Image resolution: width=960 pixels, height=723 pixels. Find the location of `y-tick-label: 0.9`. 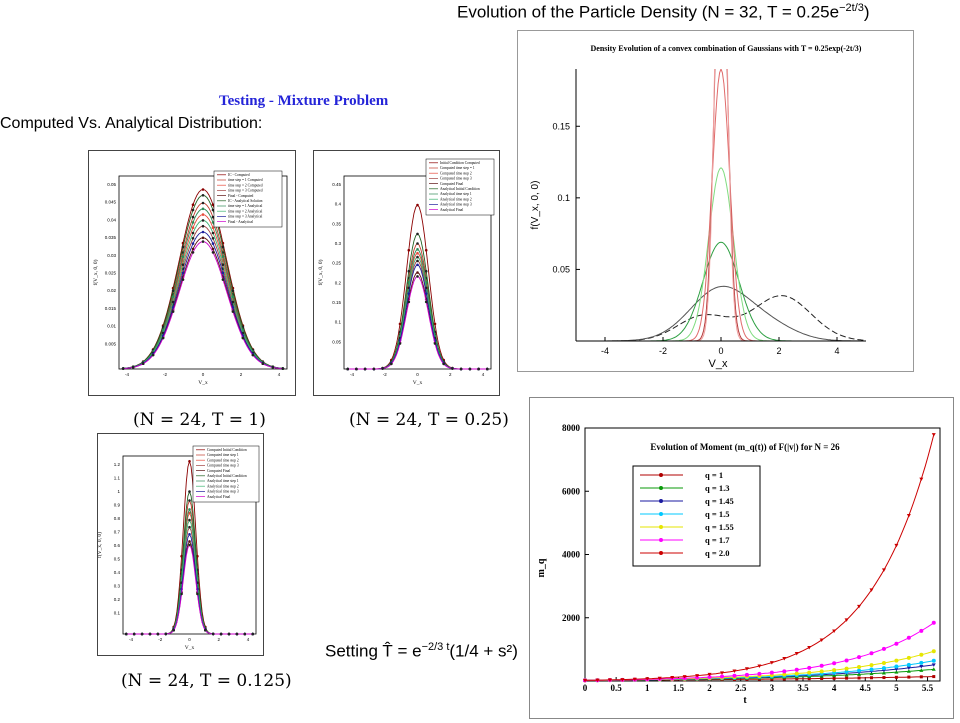

y-tick-label: 0.9 is located at coordinates (117, 505).